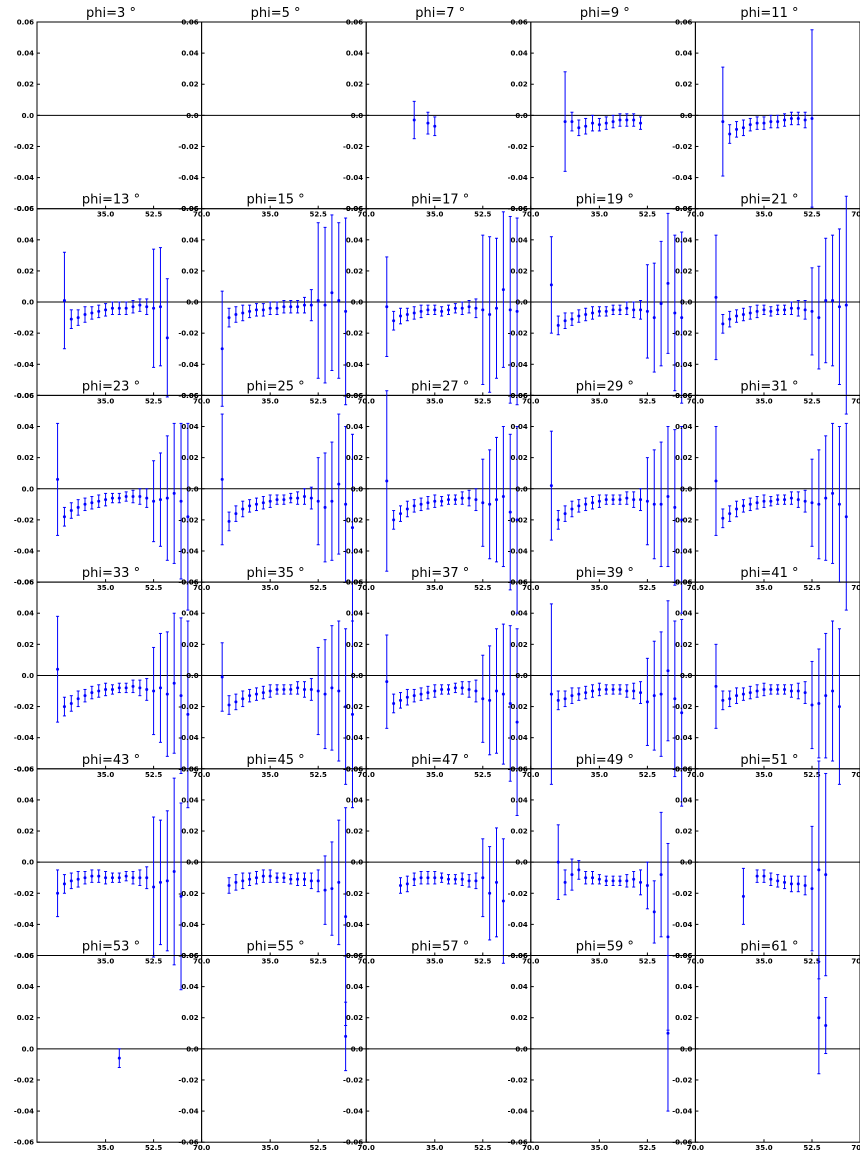 This screenshot has width=860, height=1161. What do you see at coordinates (440, 13) in the screenshot?
I see `panel-title: phi=7 °` at bounding box center [440, 13].